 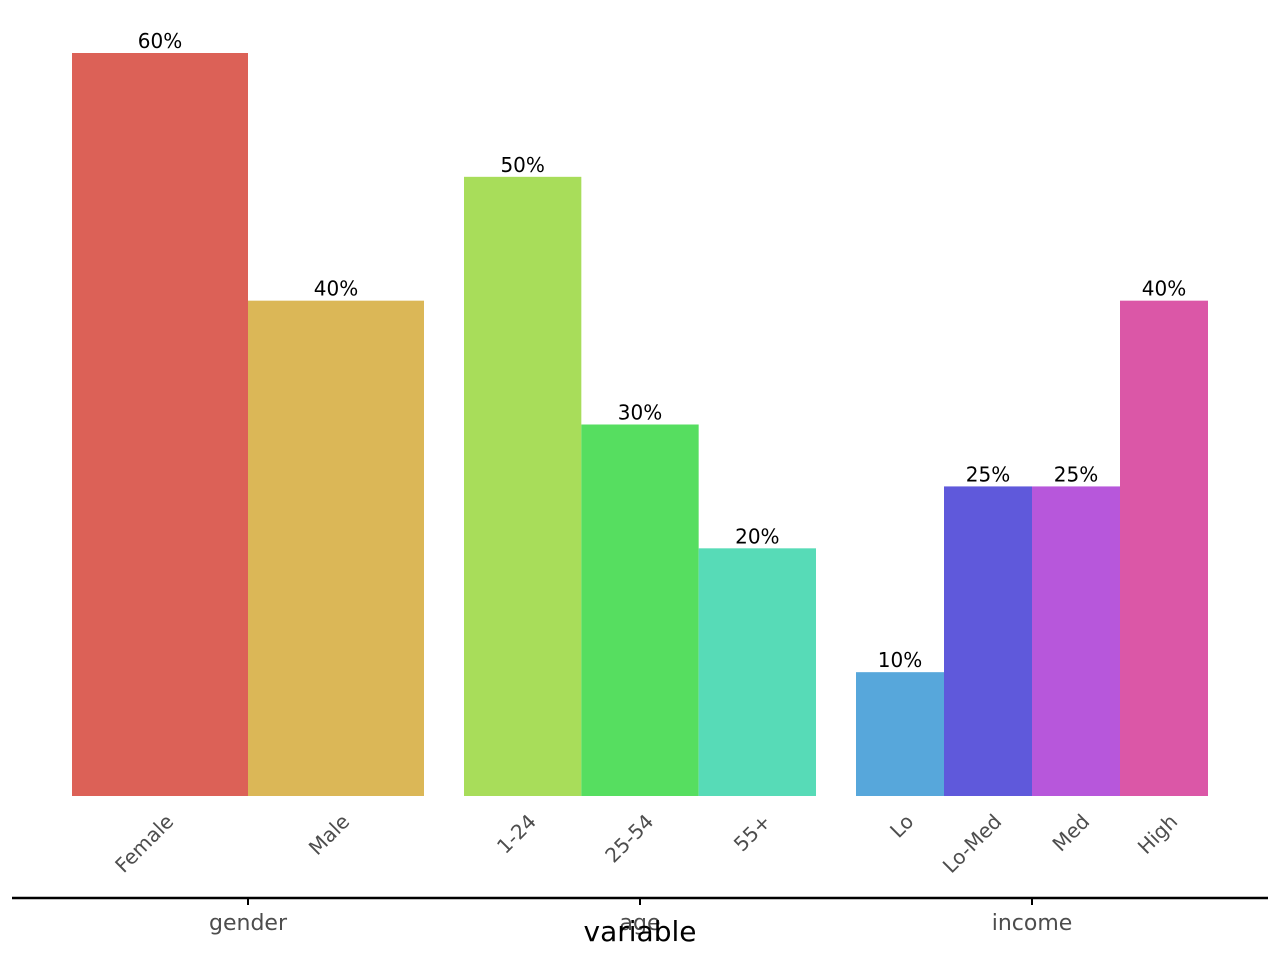 I want to click on category-tick-label: Lo-Med, so click(x=972, y=843).